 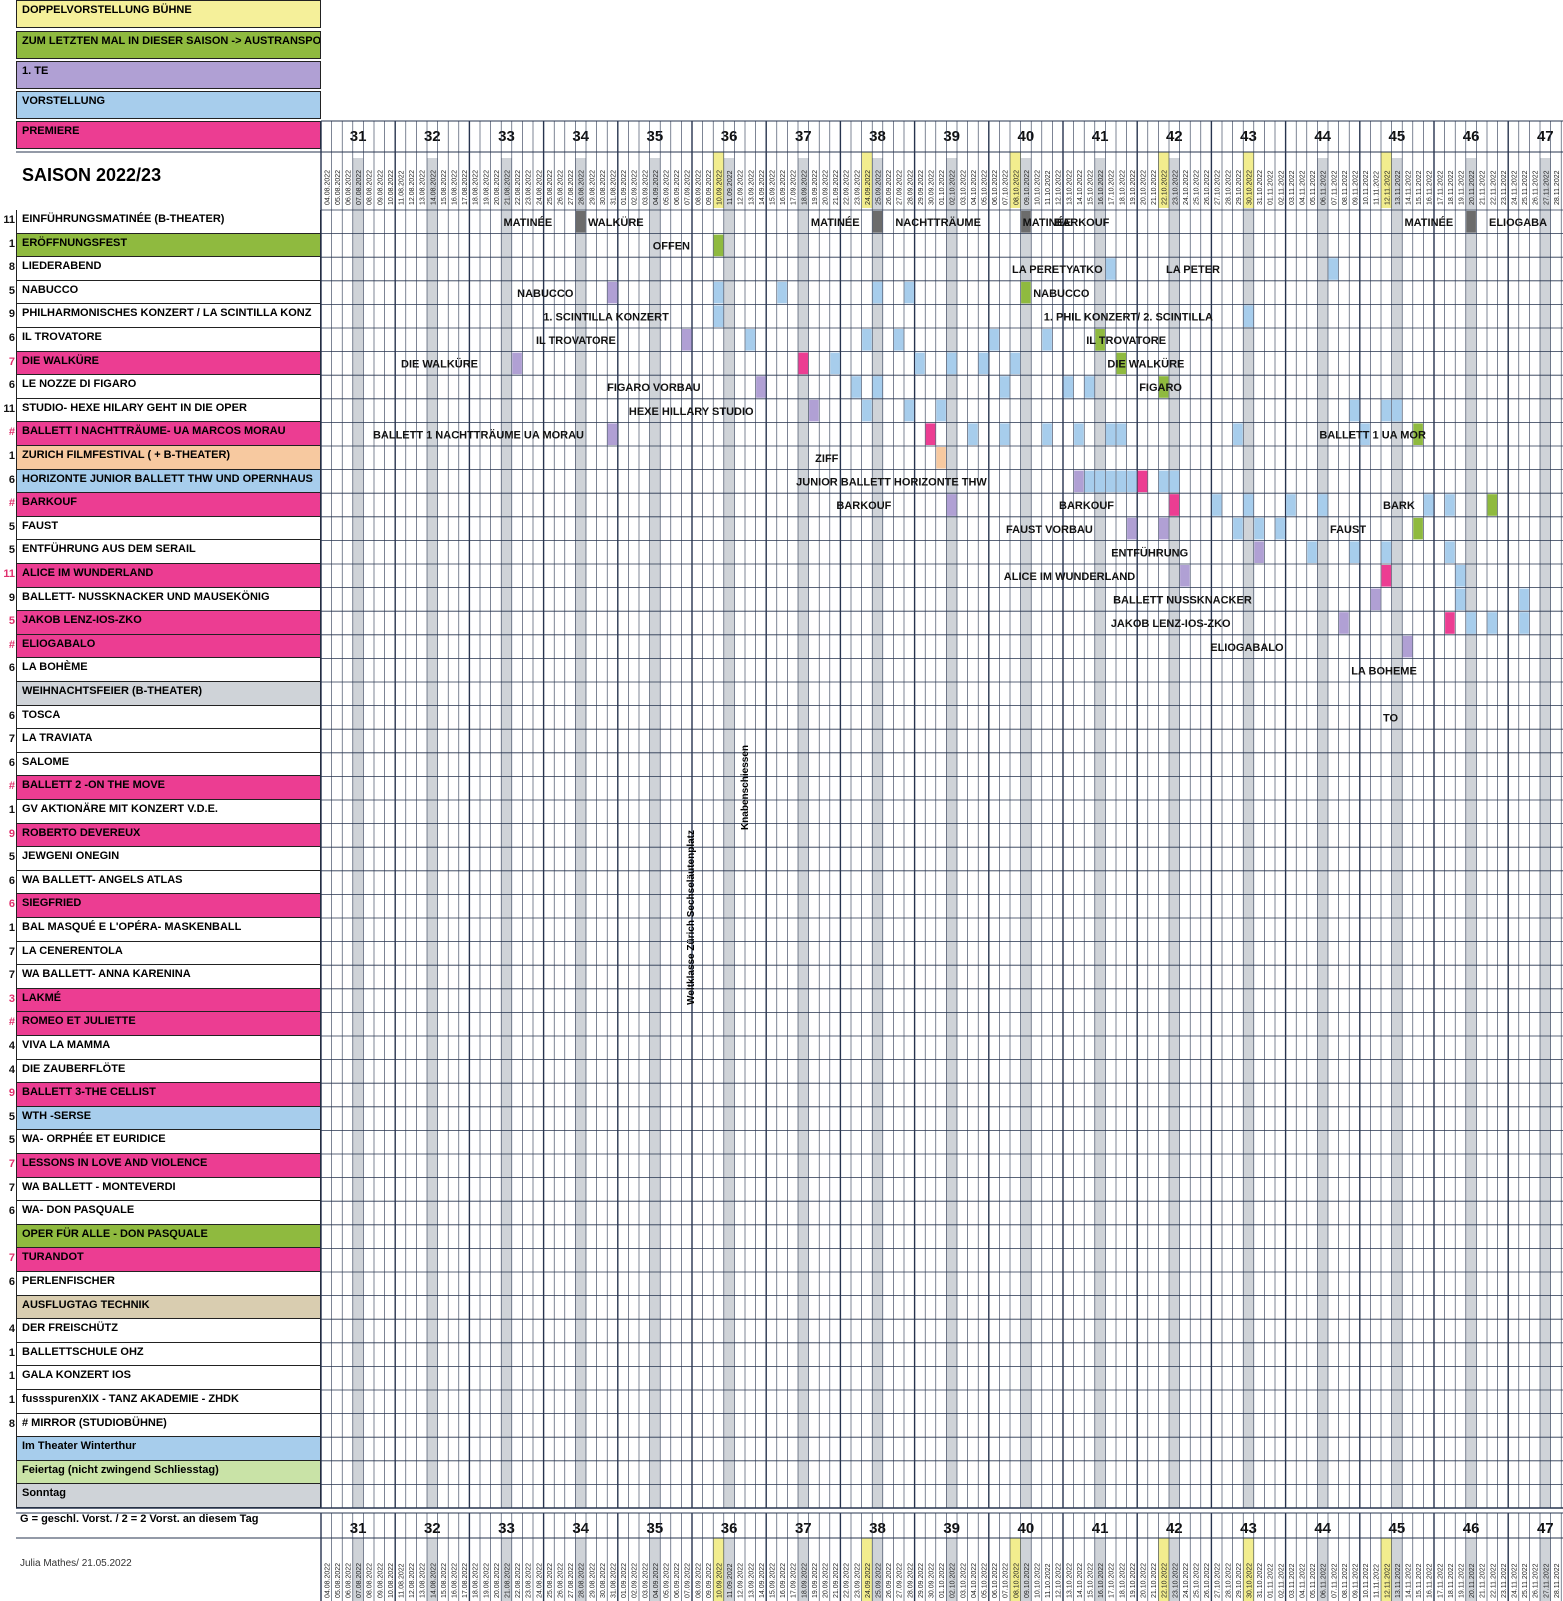 I want to click on date-label: 09.08.2022, so click(x=380, y=187).